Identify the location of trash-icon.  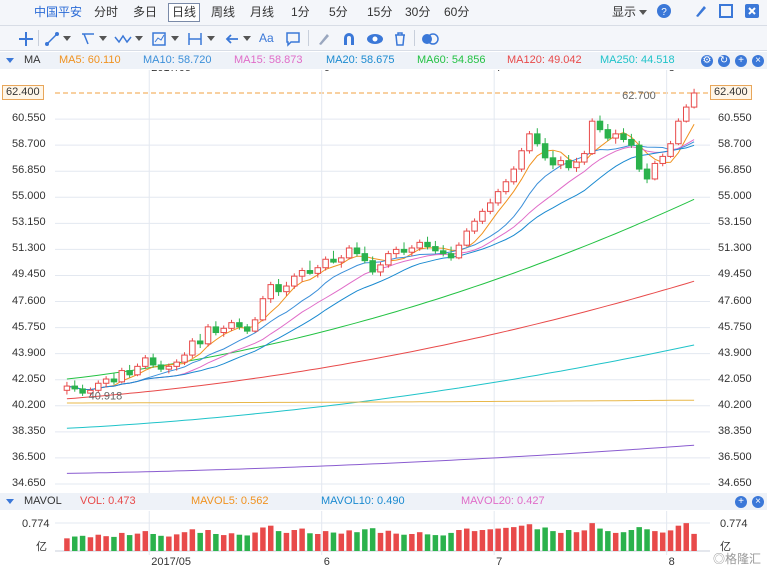
(400, 38).